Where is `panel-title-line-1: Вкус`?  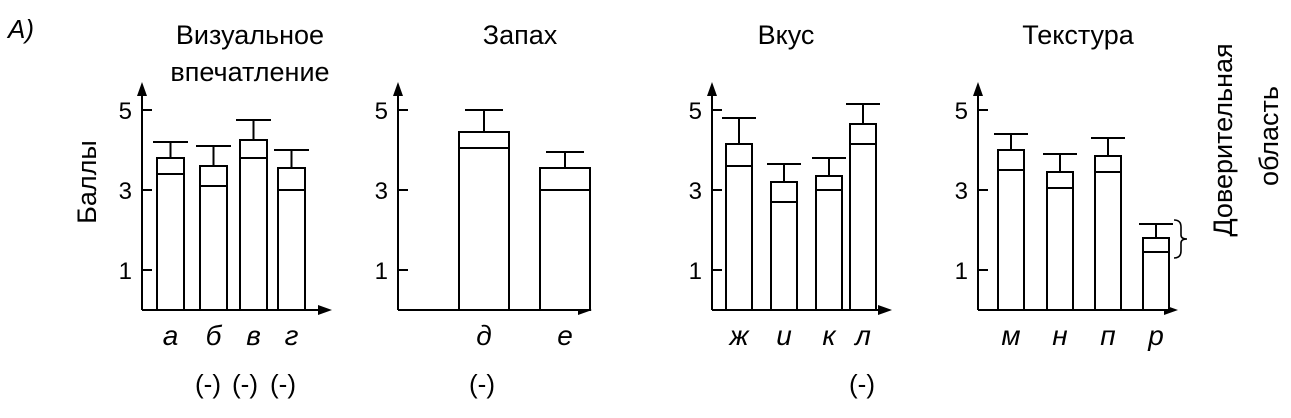
panel-title-line-1: Вкус is located at coordinates (786, 35).